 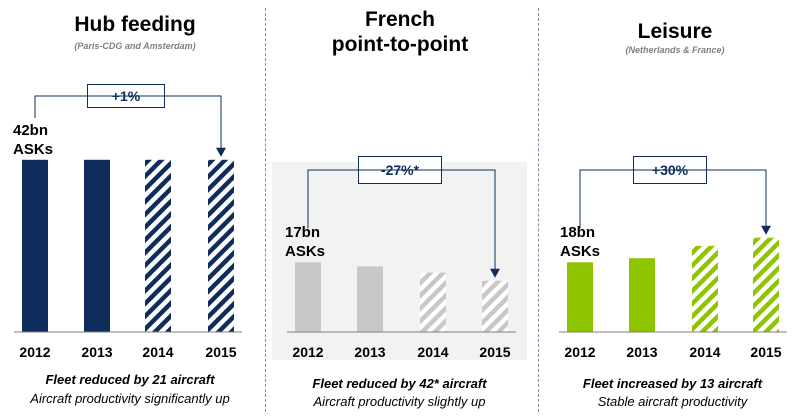 I want to click on ask-label-french: 17bn ASKs, so click(x=315, y=242).